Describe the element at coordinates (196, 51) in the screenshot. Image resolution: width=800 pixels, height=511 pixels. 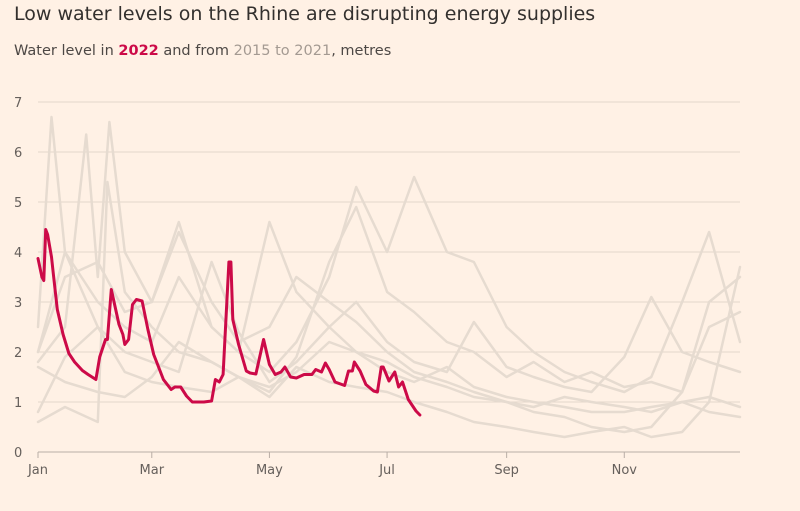
I see `subtitle-middle: and from` at that location.